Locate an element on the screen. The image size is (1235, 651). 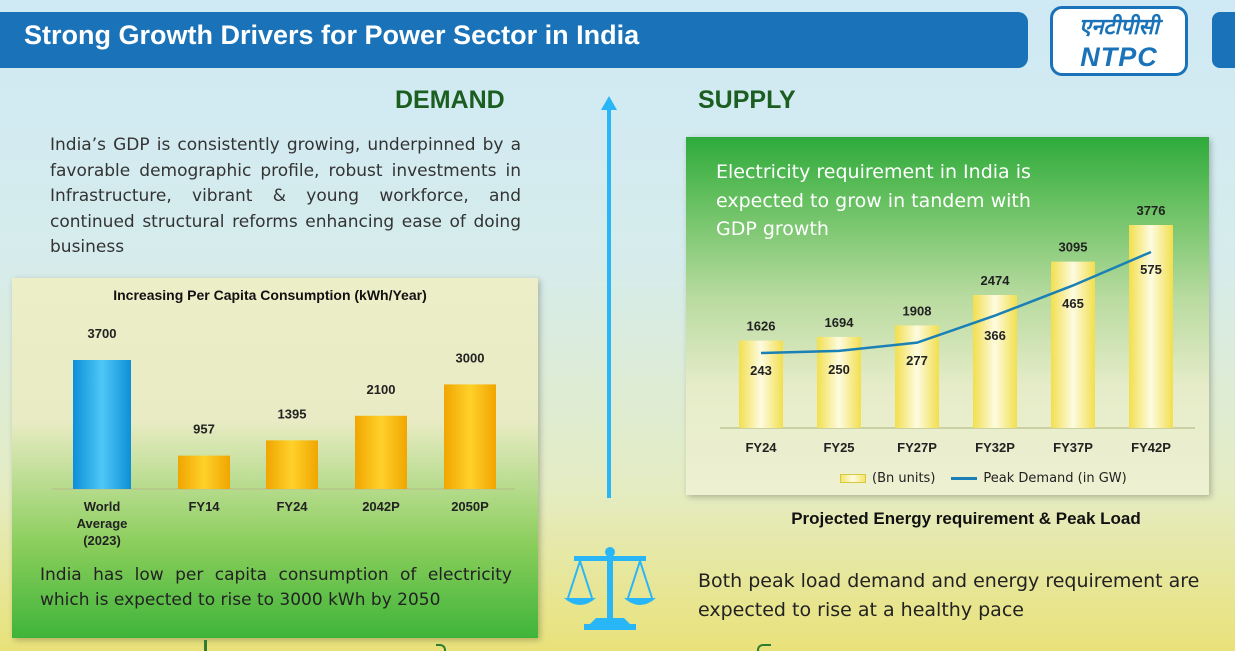
data-label: 3000 is located at coordinates (470, 357).